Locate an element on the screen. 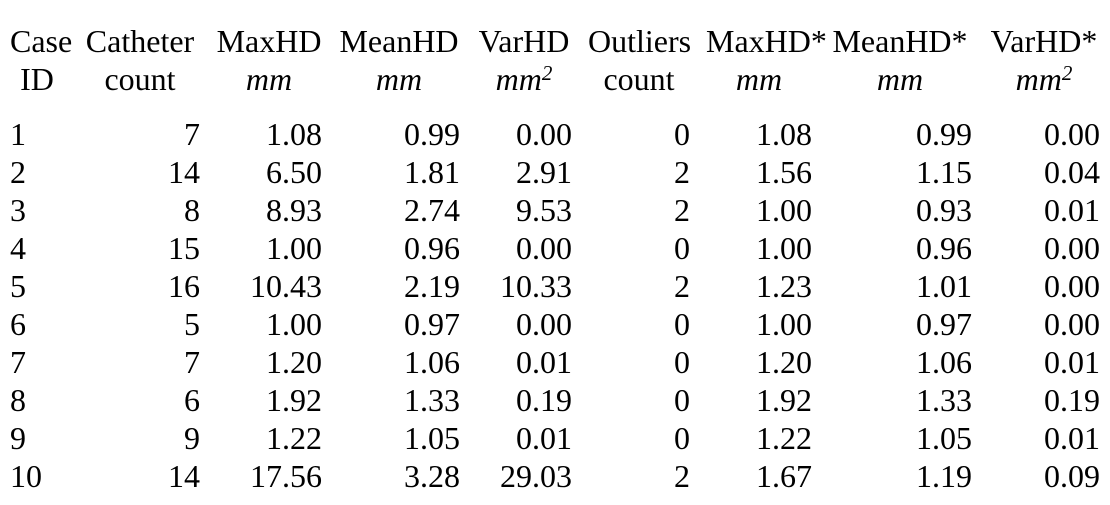 The width and height of the screenshot is (1110, 505). cell-maxhd-star: 1.20 is located at coordinates (784, 362).